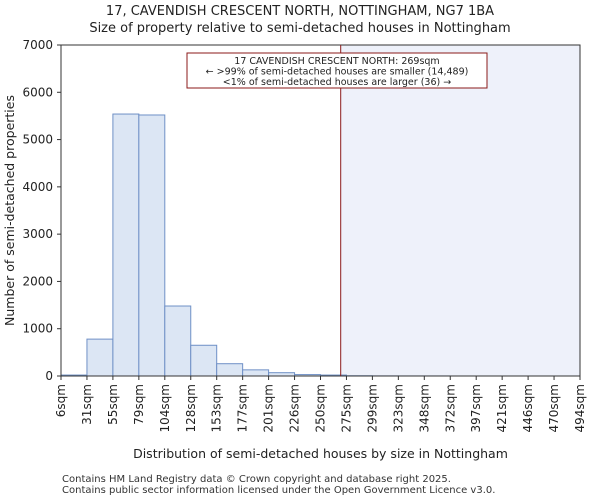 The height and width of the screenshot is (500, 600). I want to click on y-tick-label: 4000, so click(37, 187).